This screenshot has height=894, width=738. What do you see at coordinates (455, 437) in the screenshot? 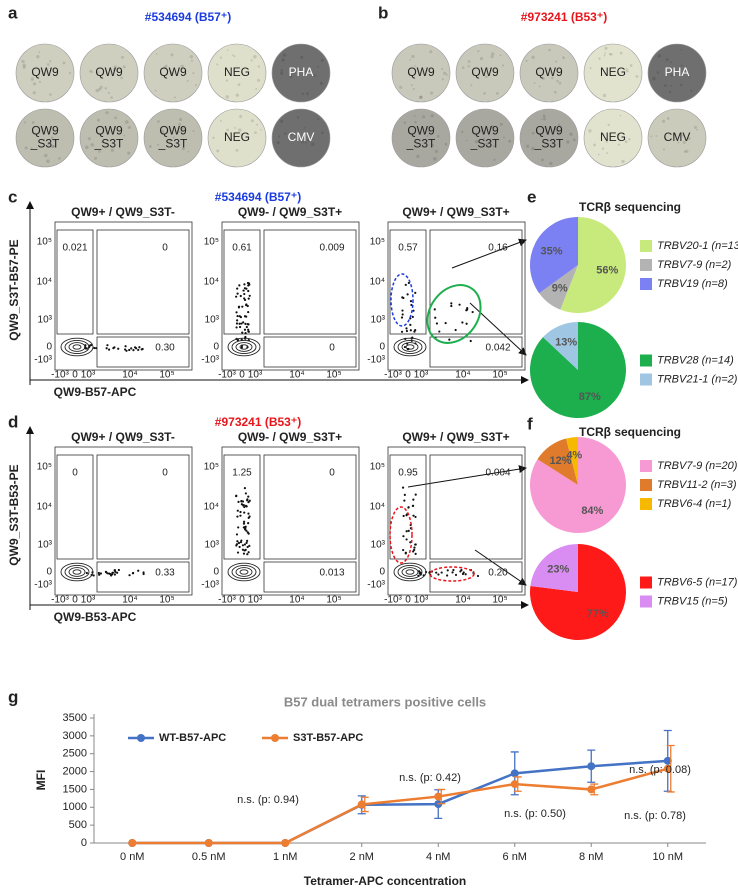
I see `plot-title: QW9+ / QW9_S3T+` at bounding box center [455, 437].